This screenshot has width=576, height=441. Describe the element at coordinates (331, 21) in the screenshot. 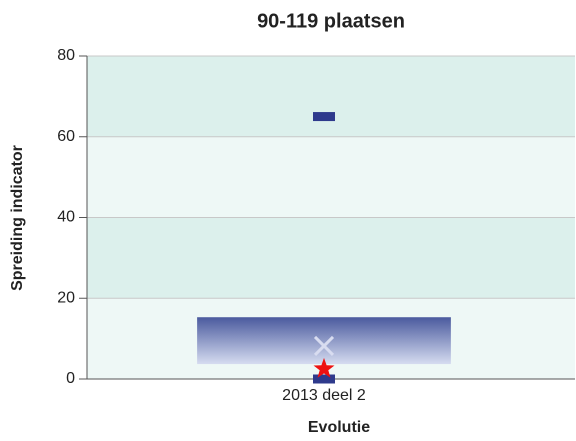

I see `chart-title: 90-119 plaatsen` at that location.